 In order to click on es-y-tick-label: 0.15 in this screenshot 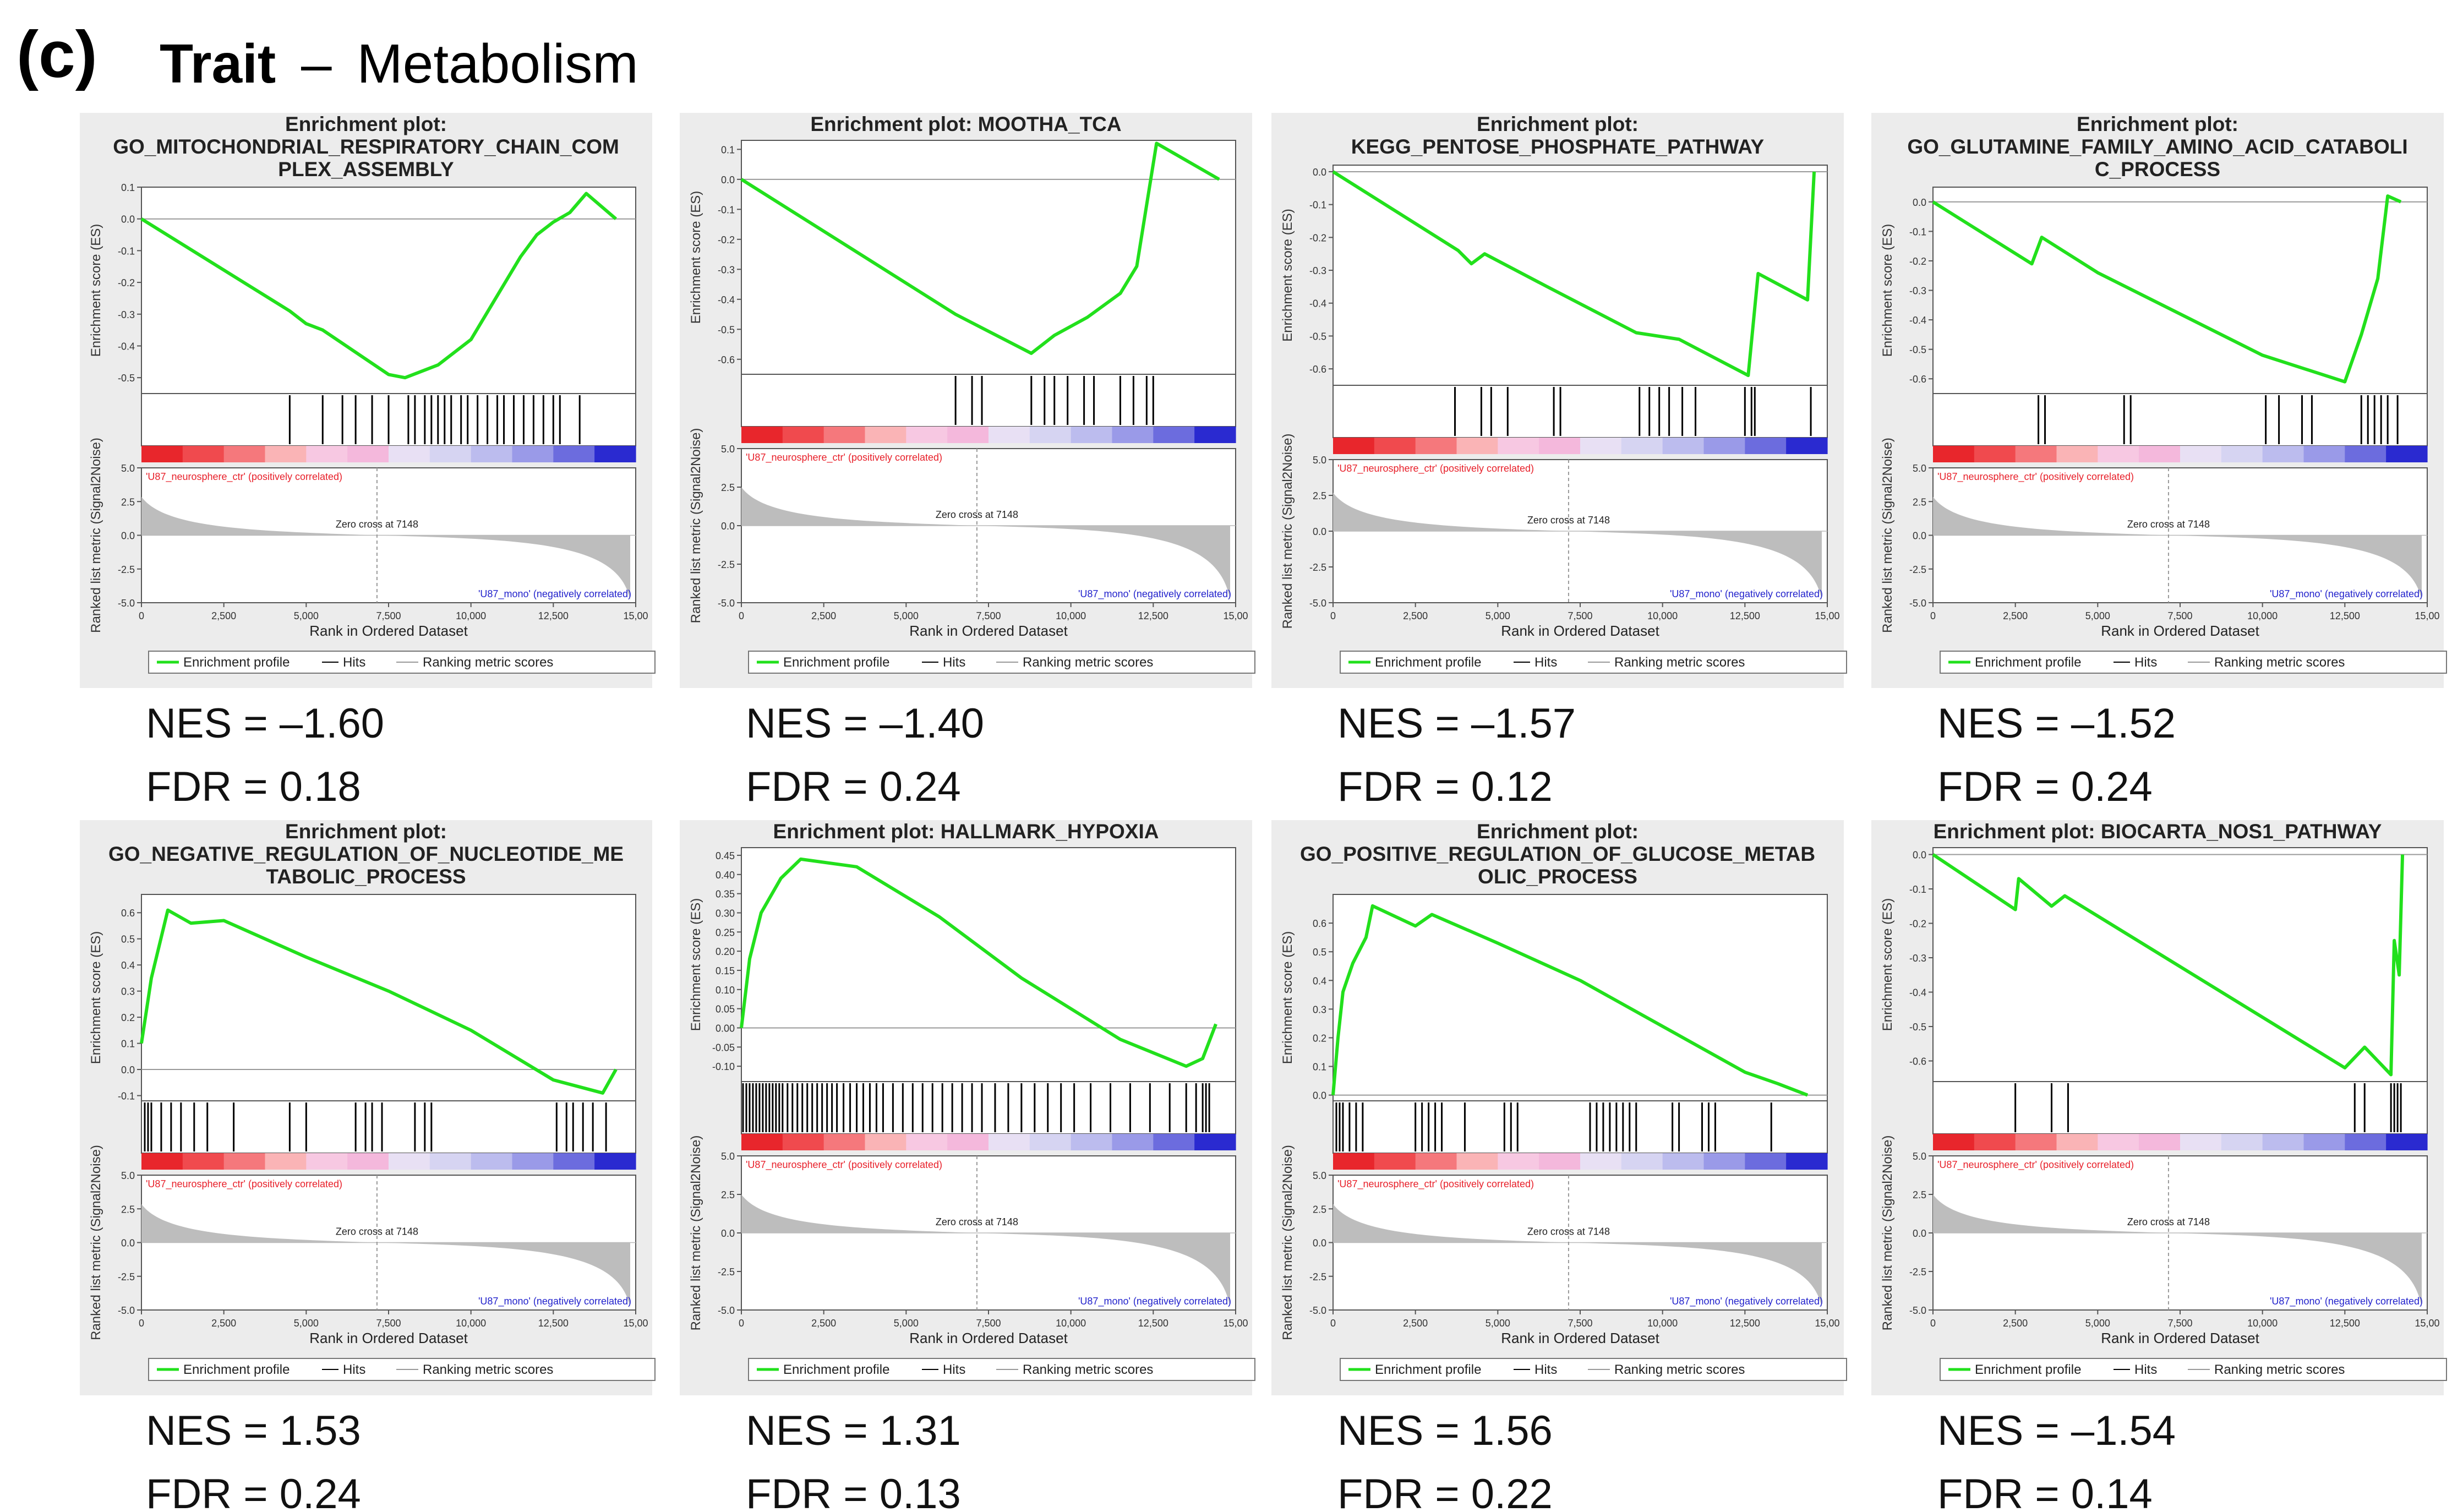, I will do `click(725, 970)`.